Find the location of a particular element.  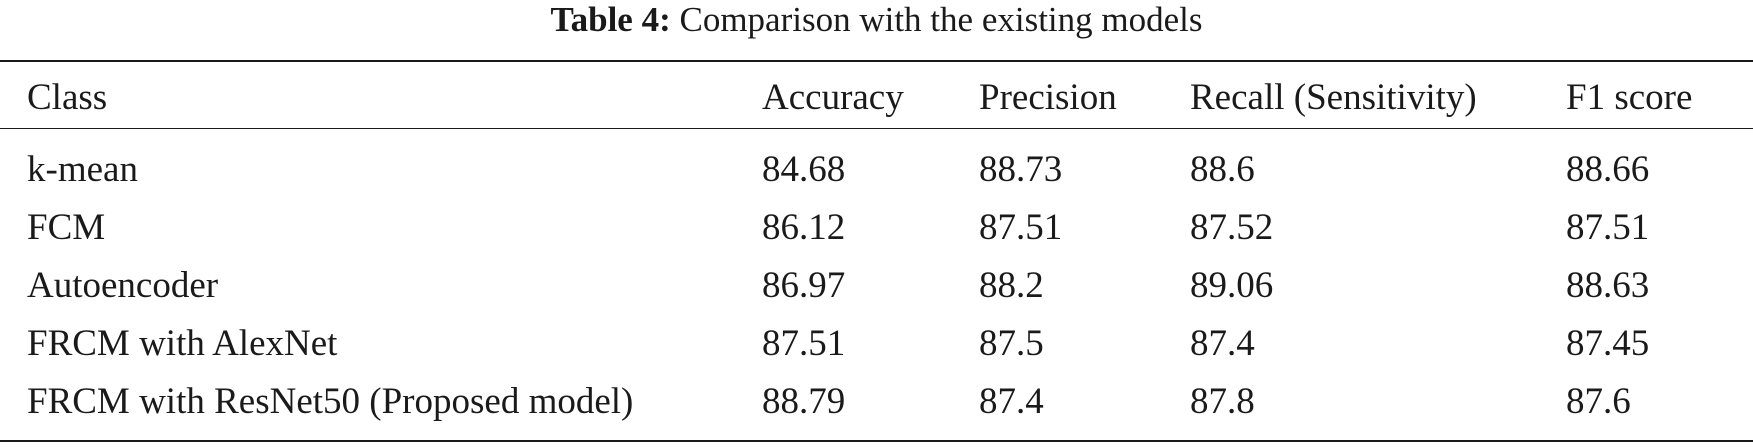

cell-precision: 87.4 is located at coordinates (1011, 401).